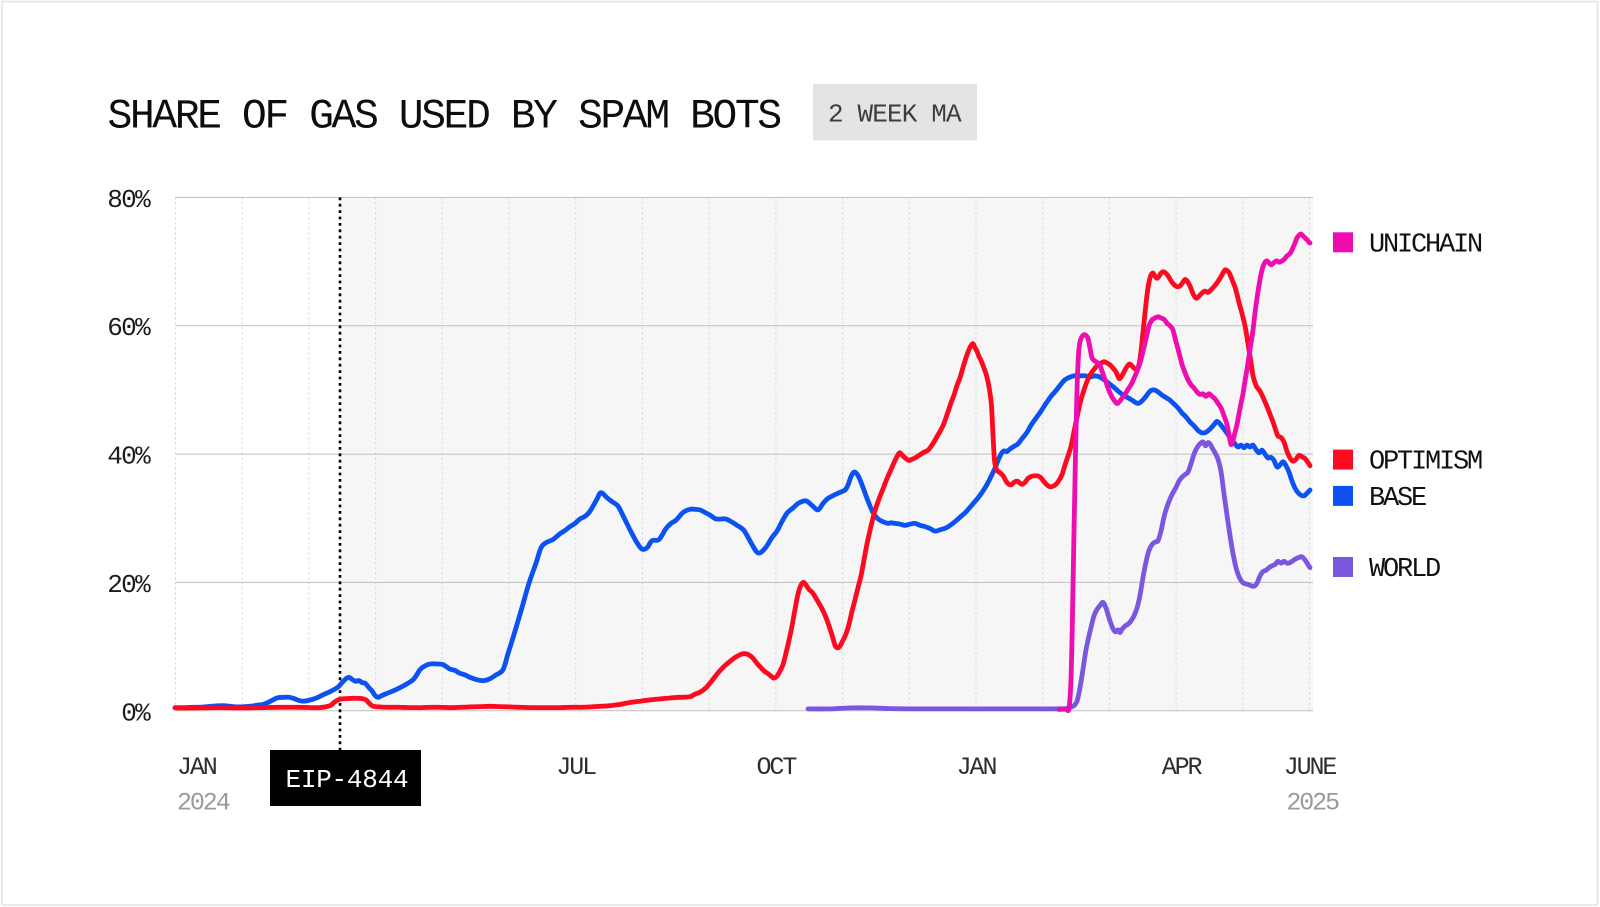 This screenshot has width=1600, height=907. Describe the element at coordinates (347, 780) in the screenshot. I see `svg-text: EIP-4844` at that location.